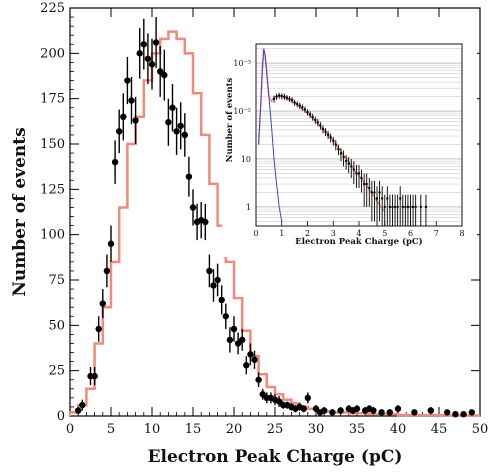 The image size is (489, 473). Describe the element at coordinates (270, 135) in the screenshot. I see `inset-background-line` at that location.